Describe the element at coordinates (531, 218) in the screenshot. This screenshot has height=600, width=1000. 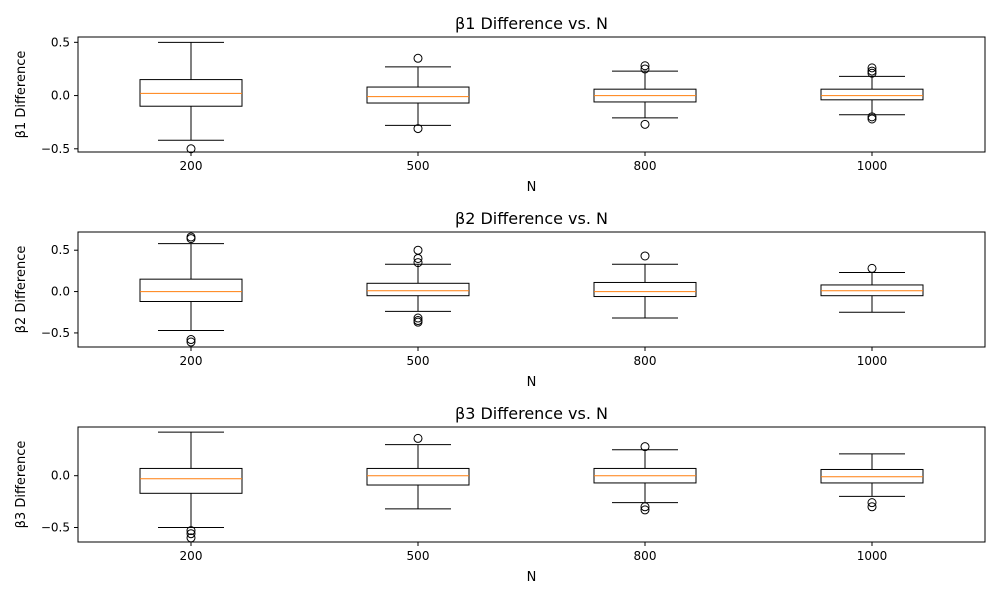
I see `subplot-title: β2 Difference vs. N` at that location.